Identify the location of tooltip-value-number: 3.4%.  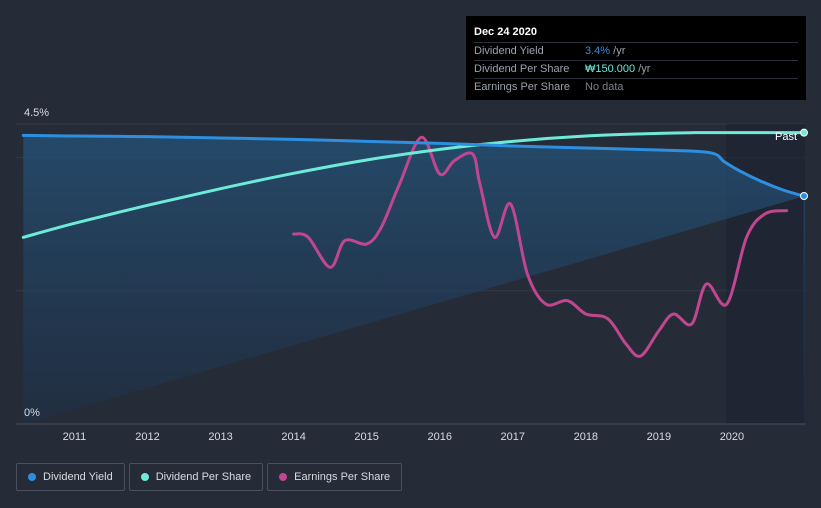
(598, 51).